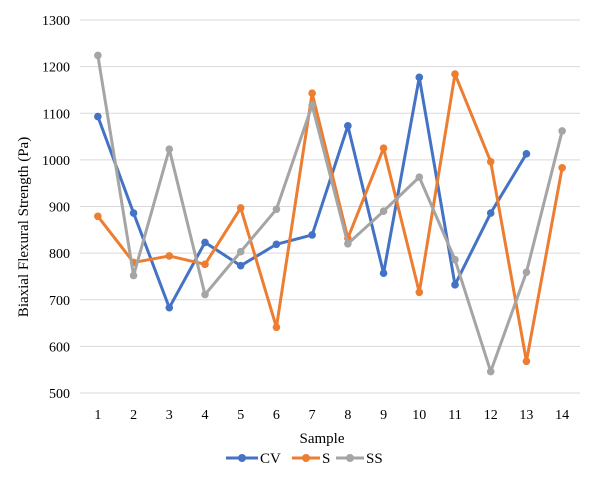  What do you see at coordinates (312, 415) in the screenshot?
I see `x-tick-label: 7` at bounding box center [312, 415].